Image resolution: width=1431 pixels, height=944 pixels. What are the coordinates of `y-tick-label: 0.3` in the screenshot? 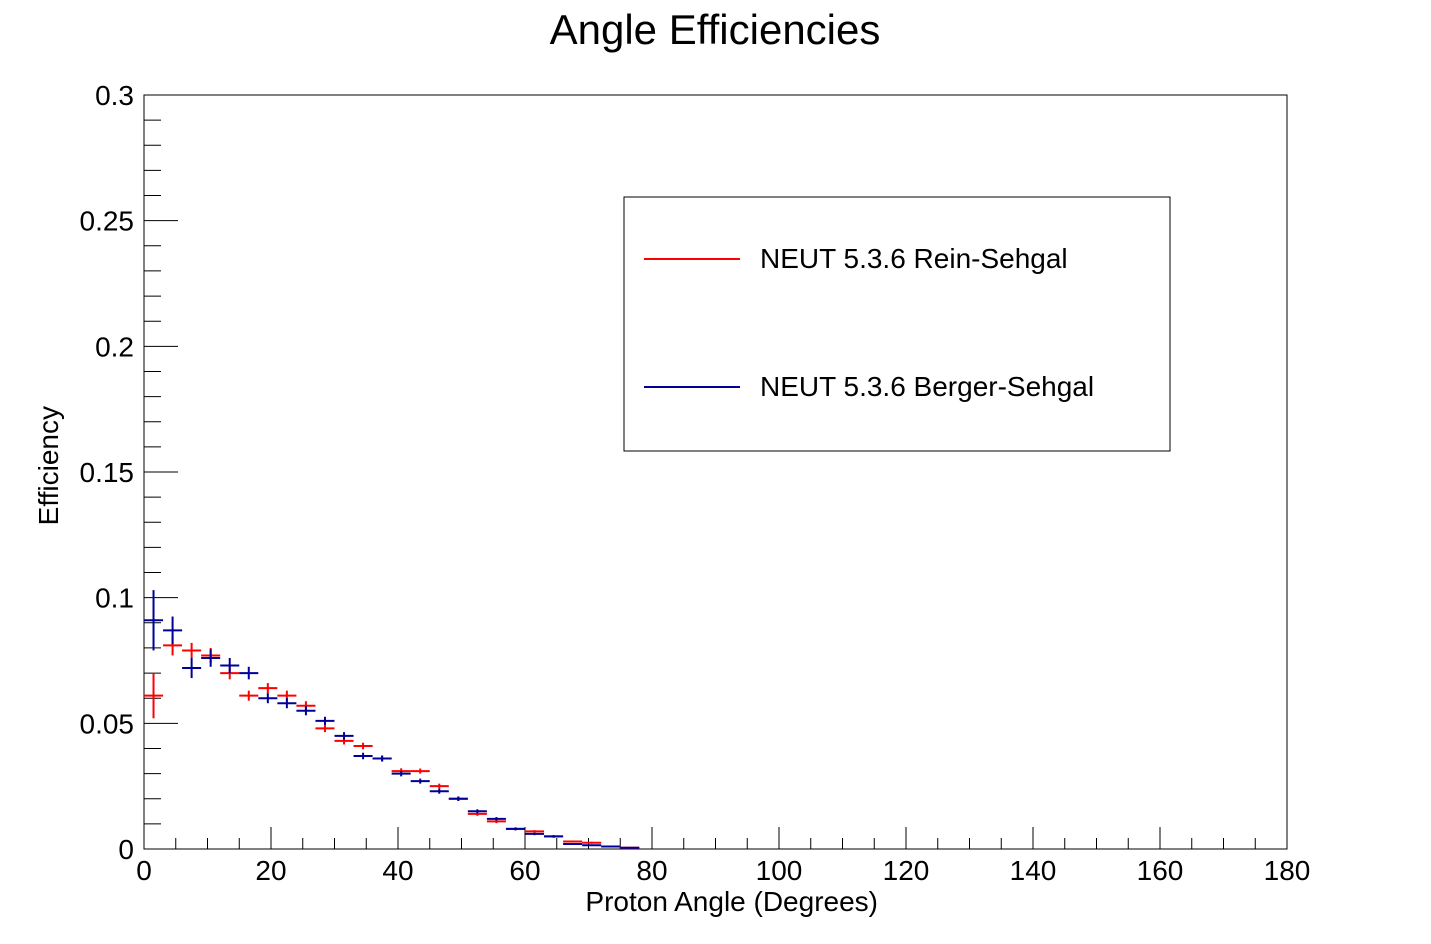 It's located at (114, 95).